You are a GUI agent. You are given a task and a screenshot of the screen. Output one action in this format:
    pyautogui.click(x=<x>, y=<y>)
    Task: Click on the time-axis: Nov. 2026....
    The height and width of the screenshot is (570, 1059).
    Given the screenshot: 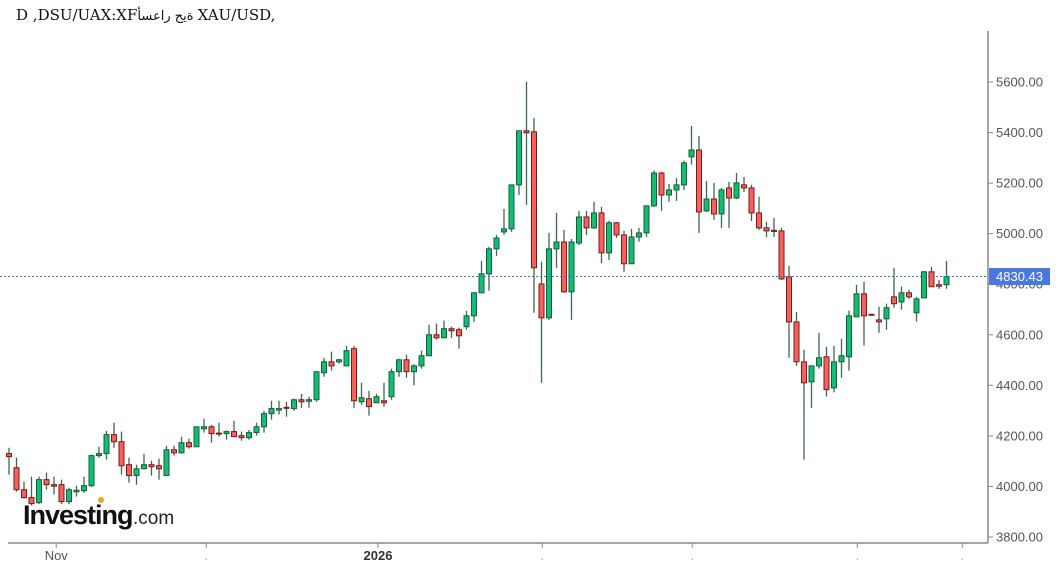 What is the action you would take?
    pyautogui.click(x=498, y=552)
    